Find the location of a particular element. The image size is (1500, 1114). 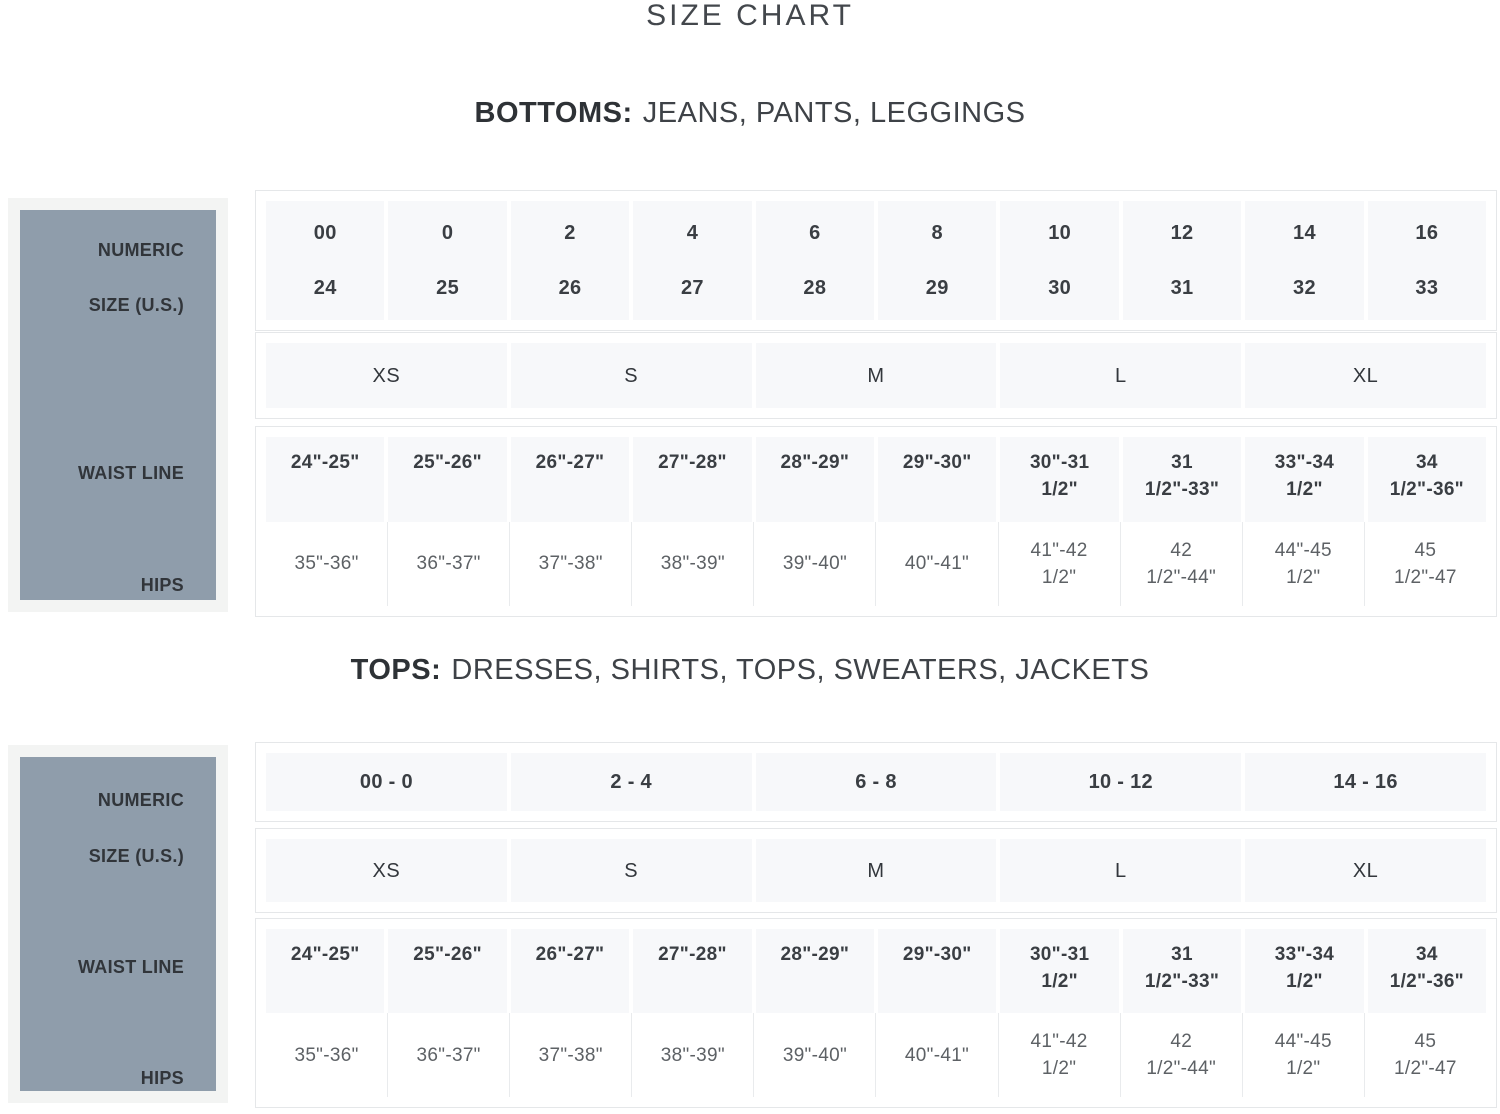

bottoms-letter-size-row: XS S M L XL is located at coordinates (876, 375).